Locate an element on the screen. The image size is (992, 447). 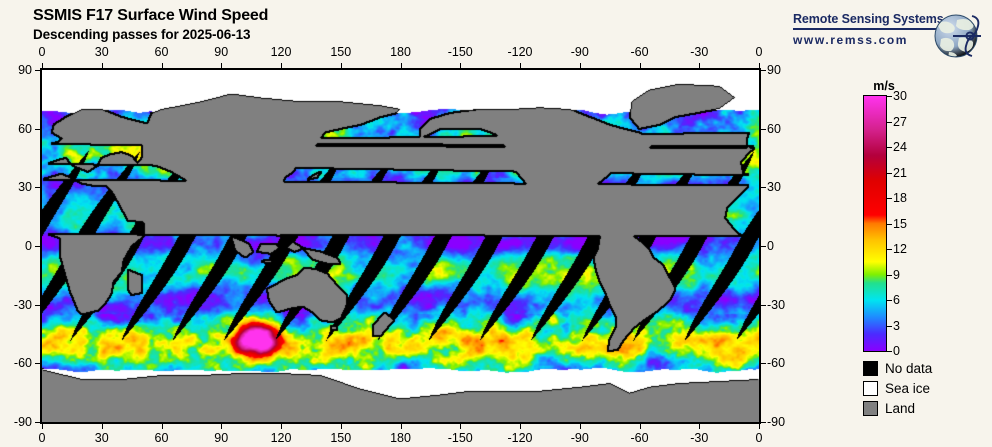
y-axis-label-right: -30 is located at coordinates (776, 304).